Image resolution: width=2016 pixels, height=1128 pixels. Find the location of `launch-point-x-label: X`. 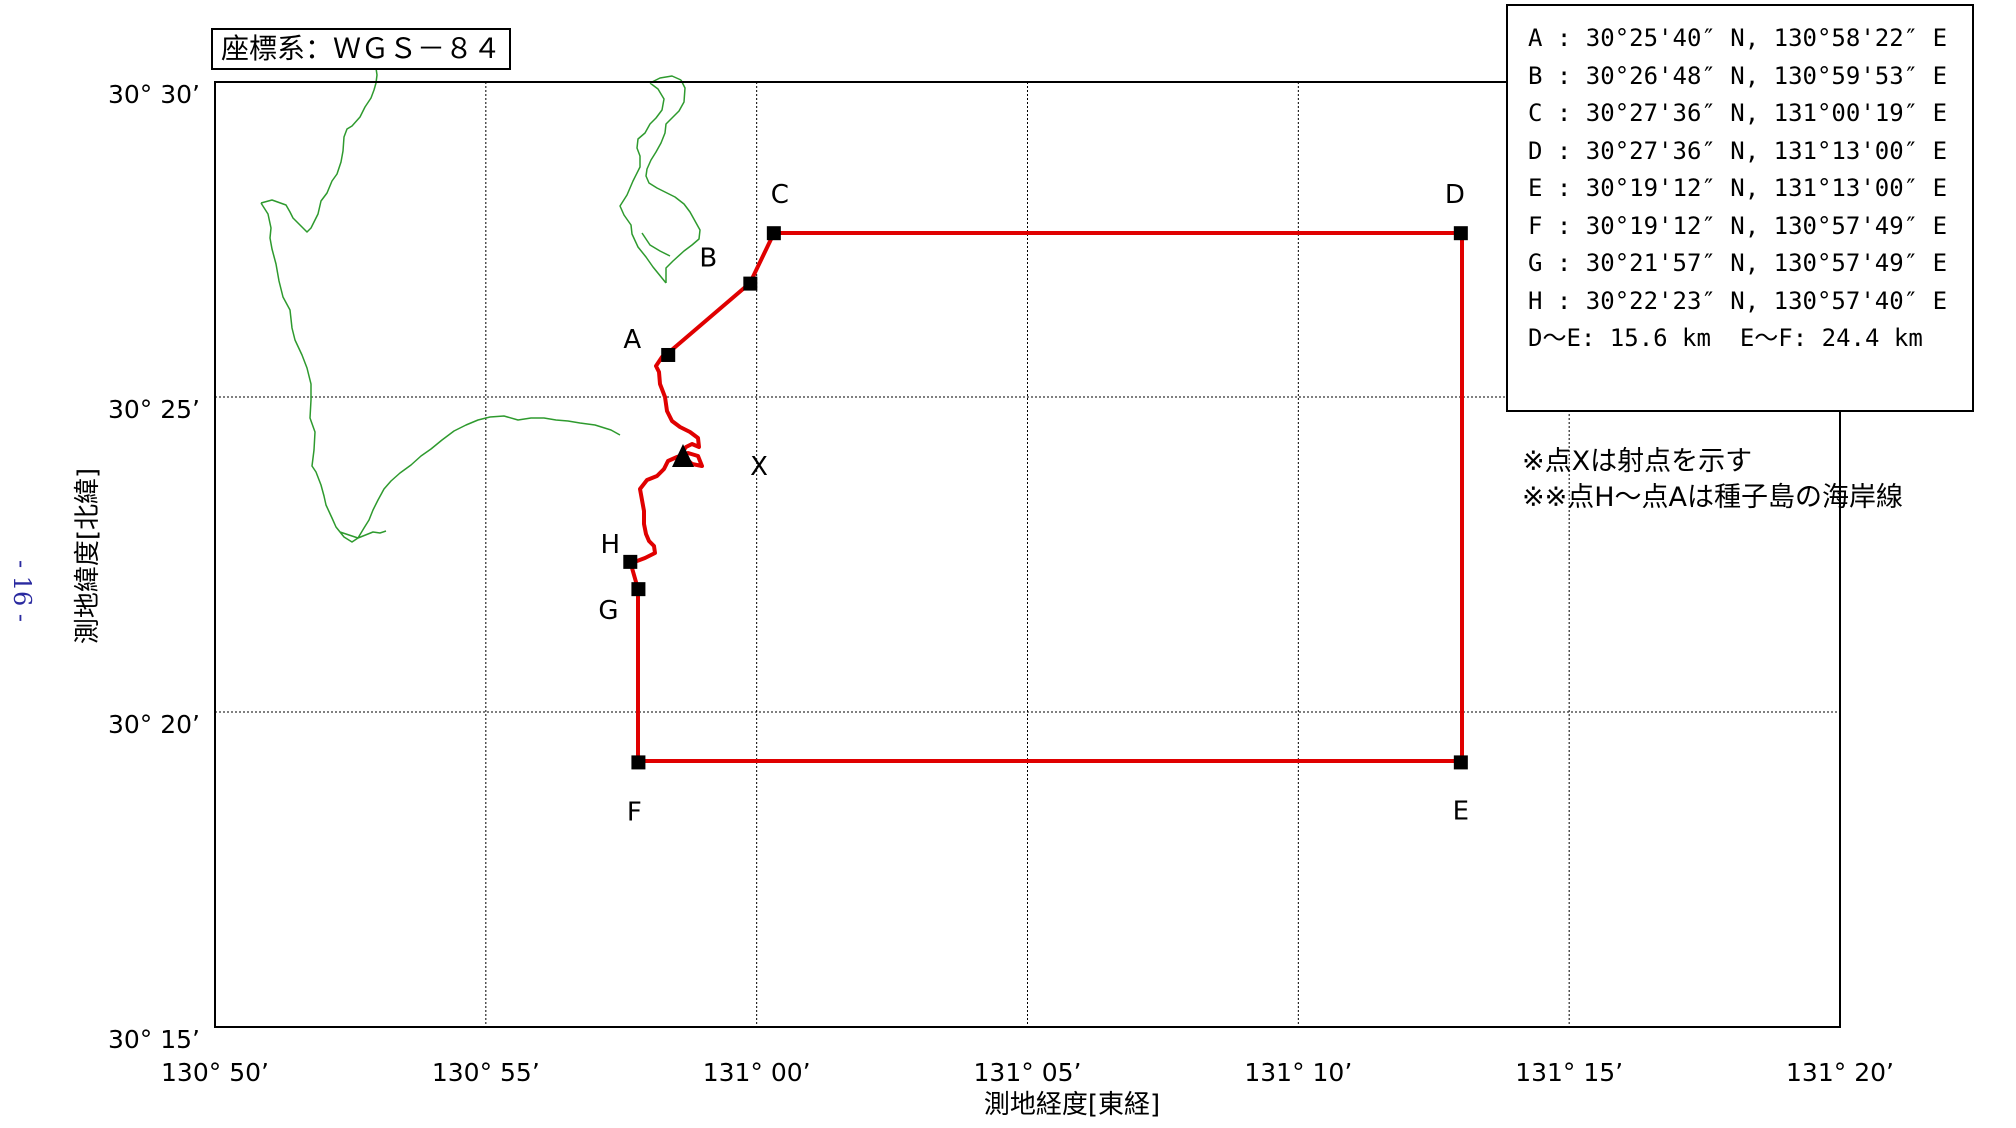

launch-point-x-label: X is located at coordinates (759, 467).